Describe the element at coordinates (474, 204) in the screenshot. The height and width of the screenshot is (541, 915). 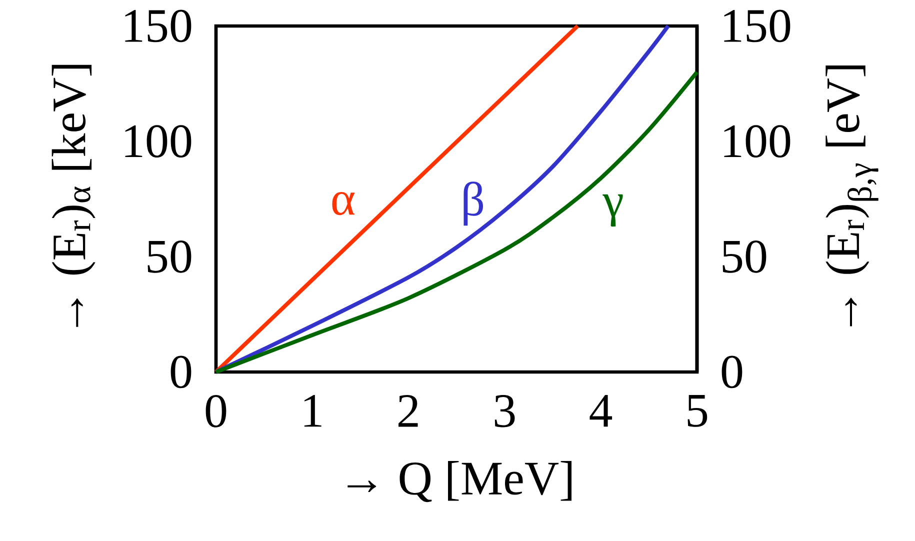
I see `series-label: β` at that location.